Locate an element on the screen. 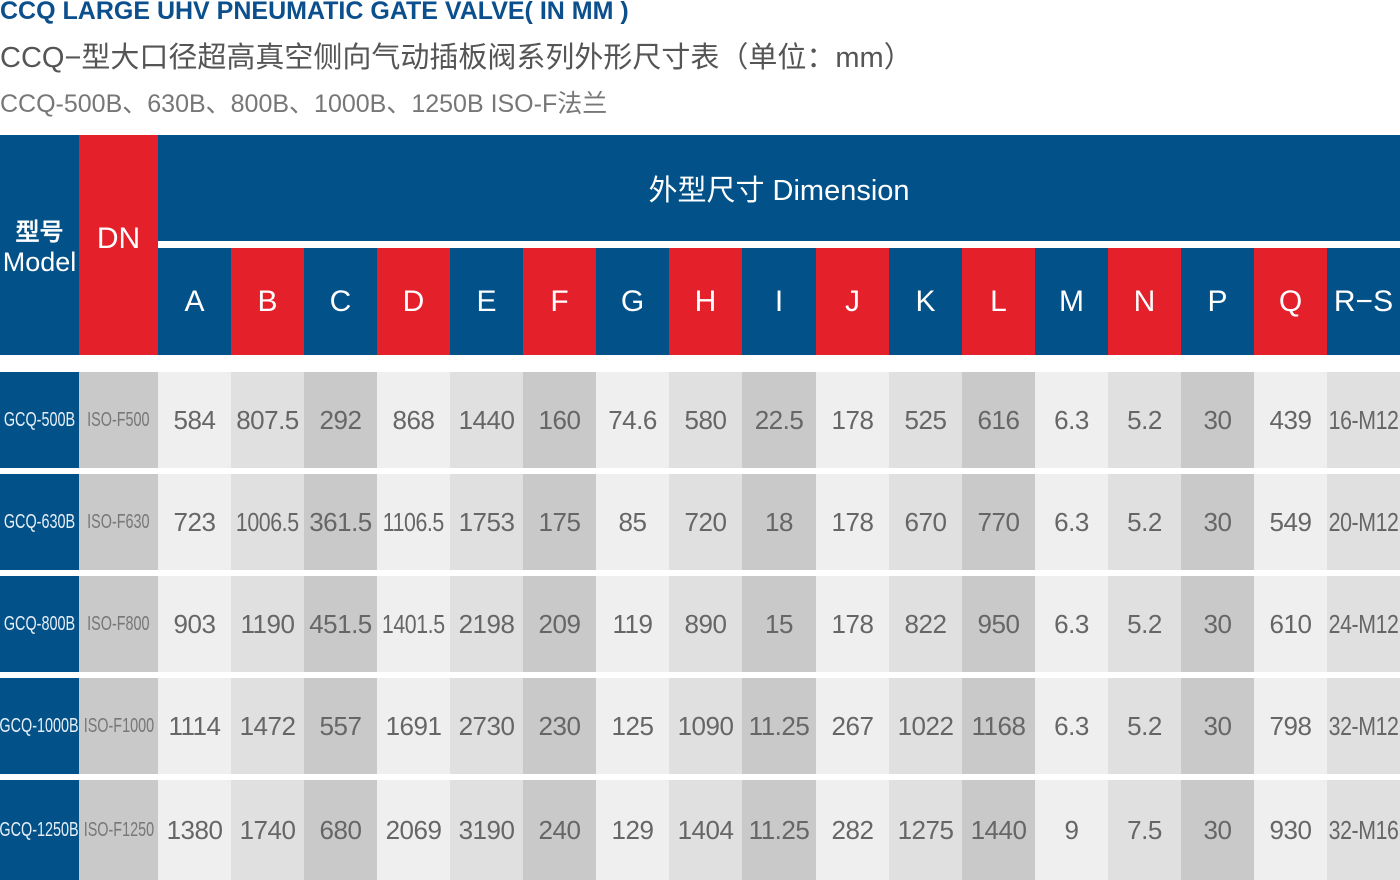 The image size is (1400, 880). table-cell: 822 is located at coordinates (925, 624).